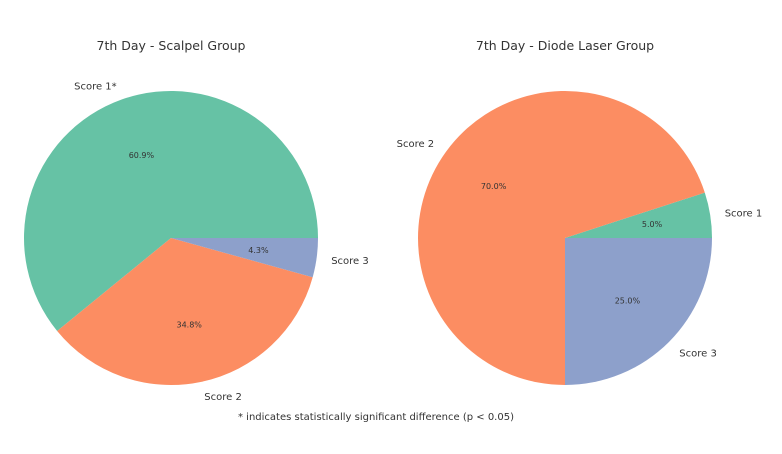 This screenshot has width=782, height=454. I want to click on slice-percent-label: 60.9%, so click(142, 155).